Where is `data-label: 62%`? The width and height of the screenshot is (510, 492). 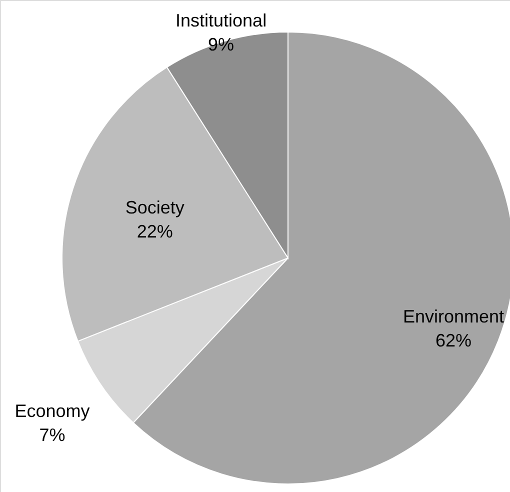
data-label: 62% is located at coordinates (453, 340).